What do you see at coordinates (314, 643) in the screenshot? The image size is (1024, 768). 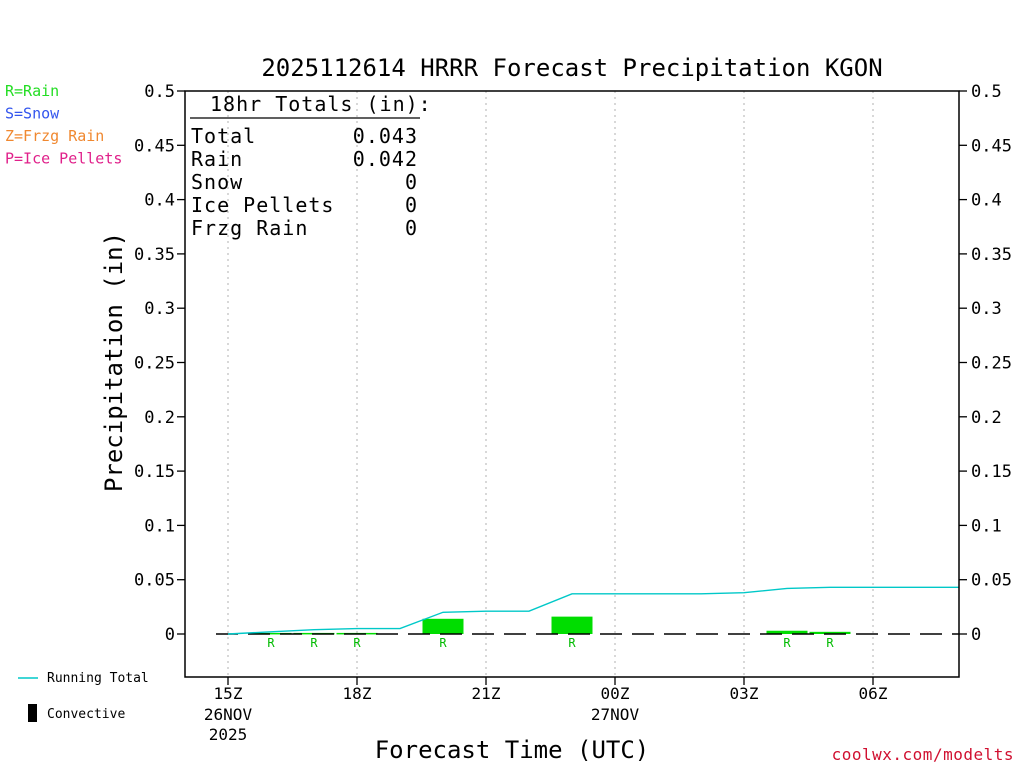 I see `precip-type-label-h17: R` at bounding box center [314, 643].